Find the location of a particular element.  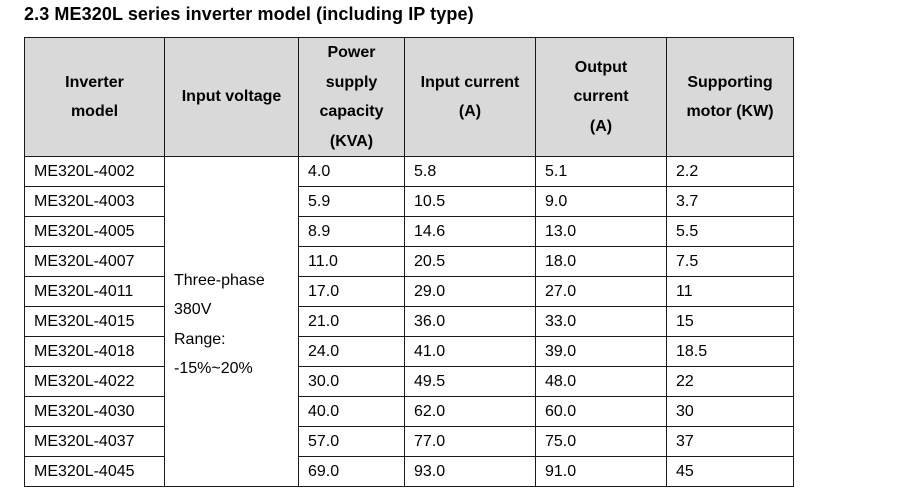

cell-input-voltage: Three-phase 380V Range: -15%~20% is located at coordinates (231, 321).